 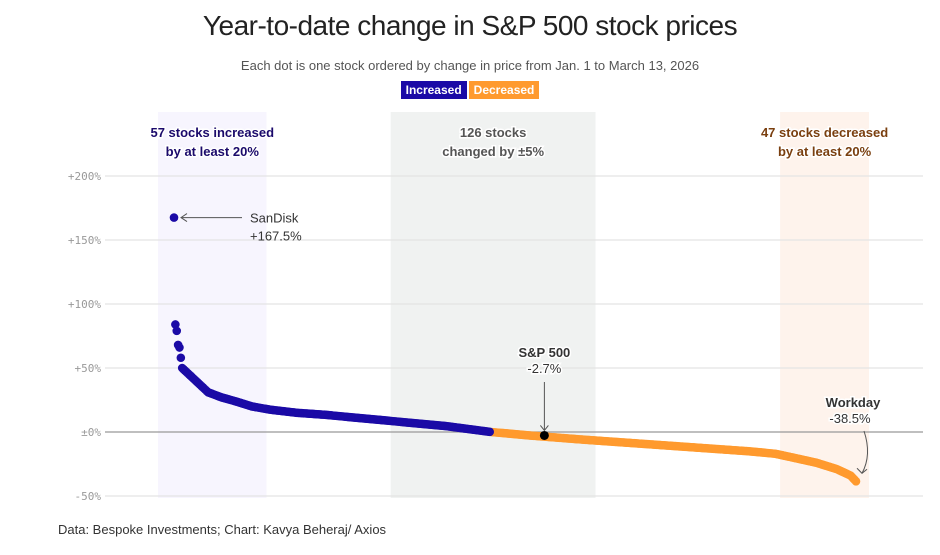 I want to click on sp500-label: S&P 500, so click(x=544, y=352).